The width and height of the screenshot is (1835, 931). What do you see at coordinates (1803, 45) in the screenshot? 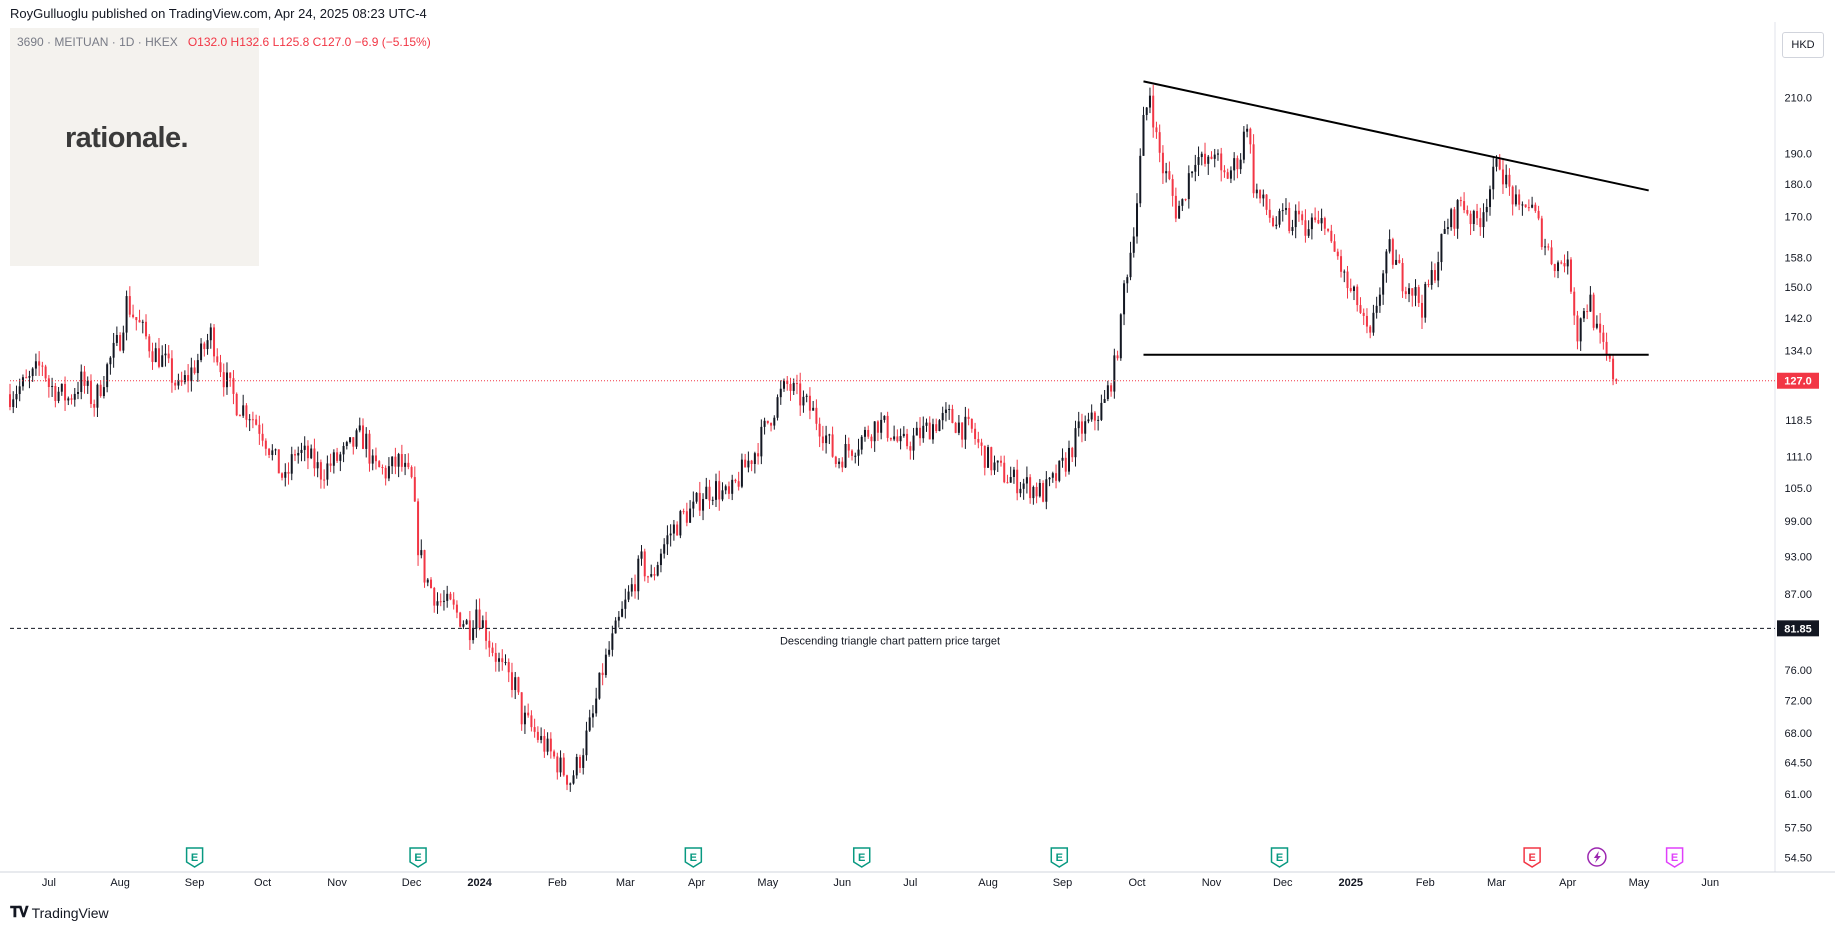
I see `currency-button: HKD` at bounding box center [1803, 45].